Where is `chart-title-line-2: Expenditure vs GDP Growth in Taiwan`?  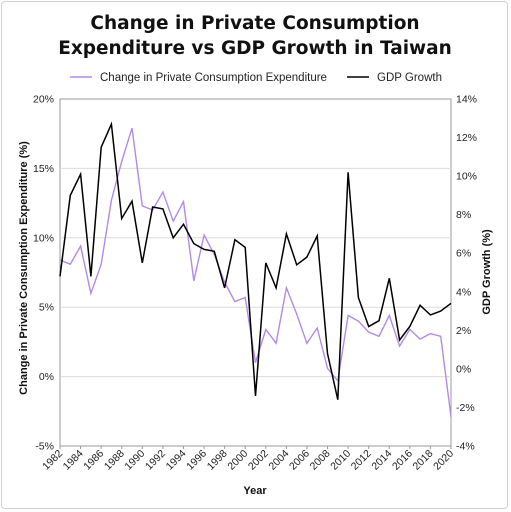
chart-title-line-2: Expenditure vs GDP Growth in Taiwan is located at coordinates (255, 48).